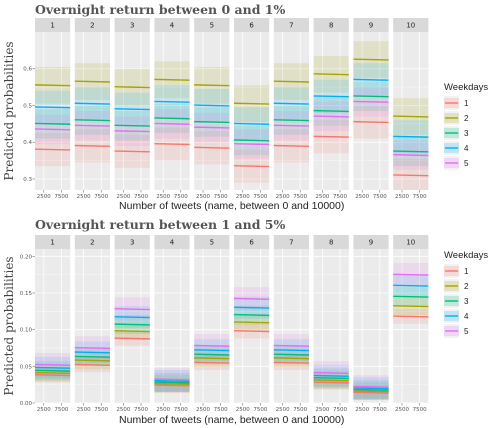 The height and width of the screenshot is (428, 500). Describe the element at coordinates (132, 243) in the screenshot. I see `facet-strip-label: 3` at that location.